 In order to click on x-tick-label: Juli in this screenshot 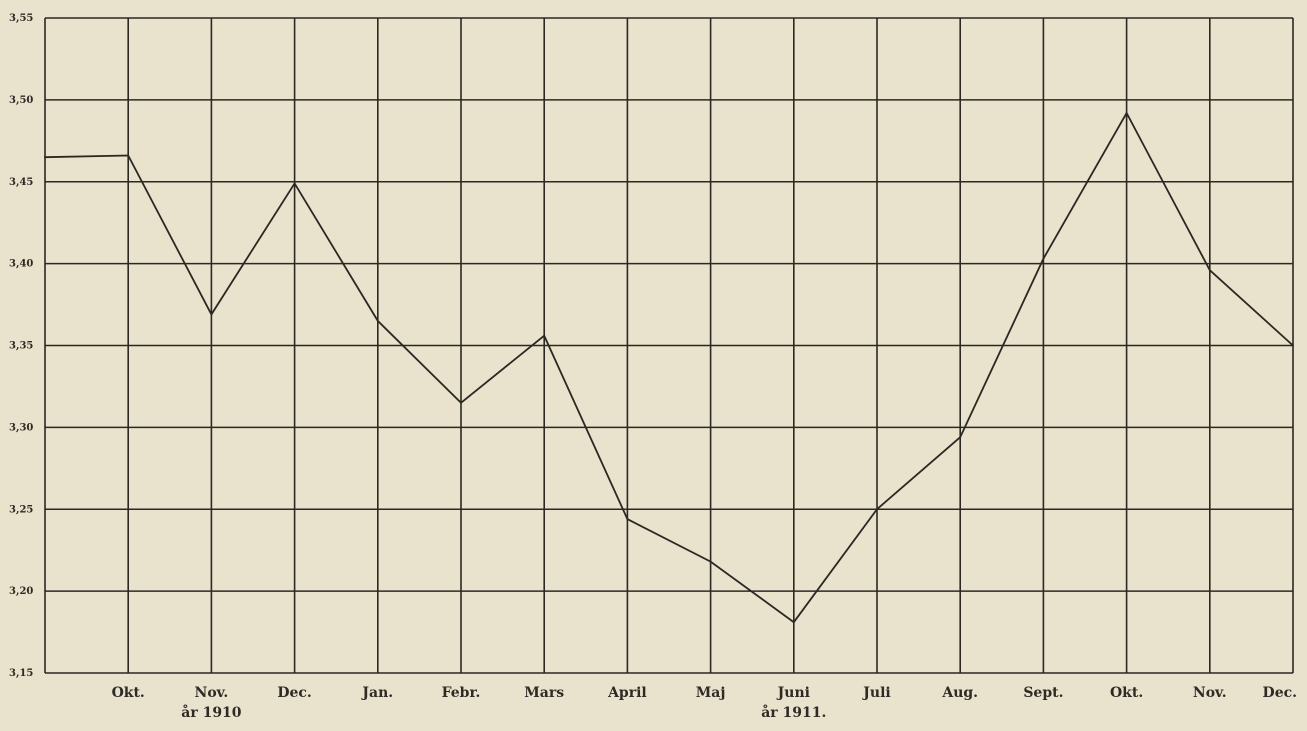, I will do `click(875, 693)`.